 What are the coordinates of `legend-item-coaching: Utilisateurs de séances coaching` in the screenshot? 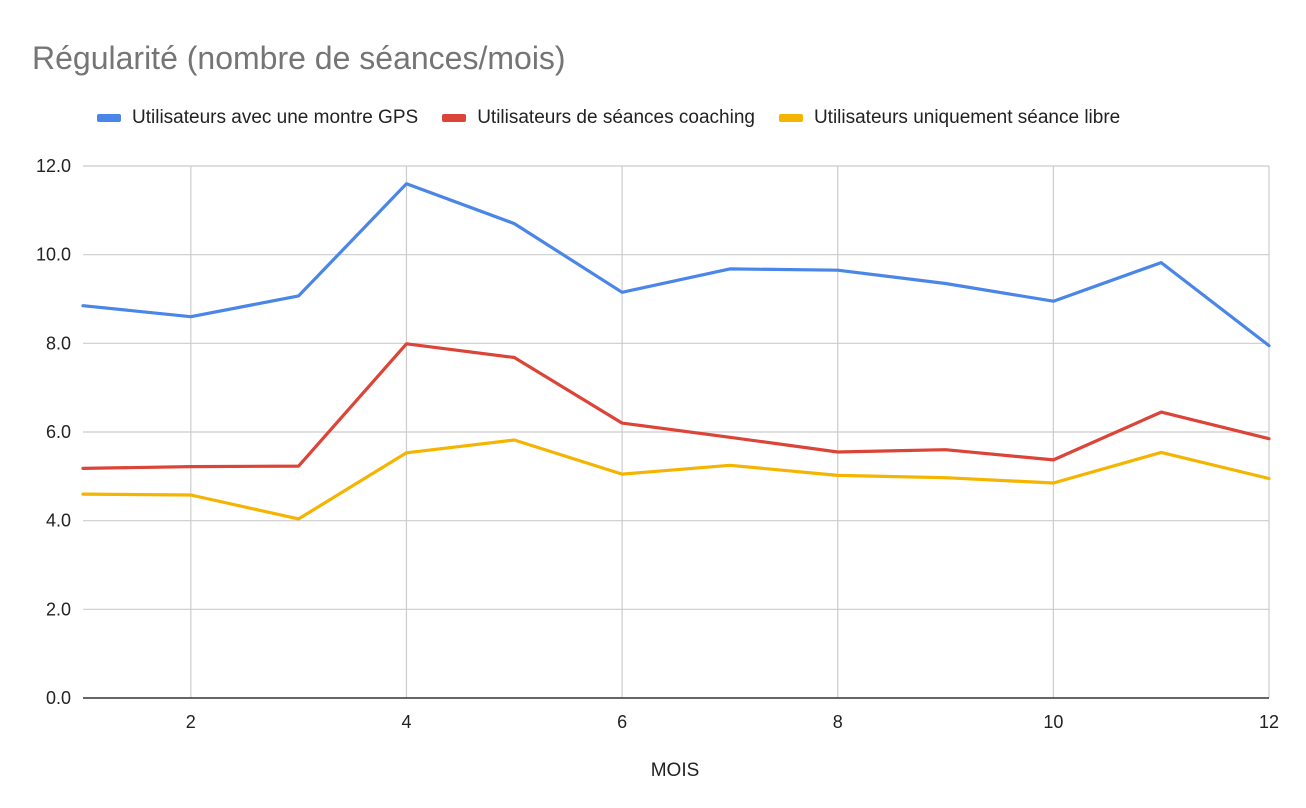 It's located at (598, 118).